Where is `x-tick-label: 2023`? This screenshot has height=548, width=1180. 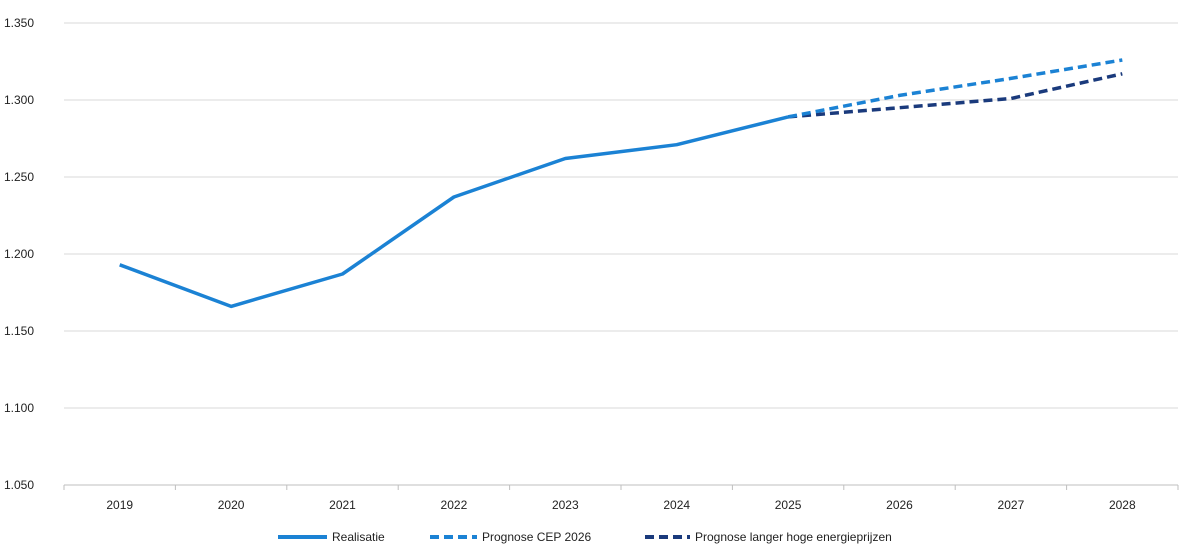
x-tick-label: 2023 is located at coordinates (565, 505).